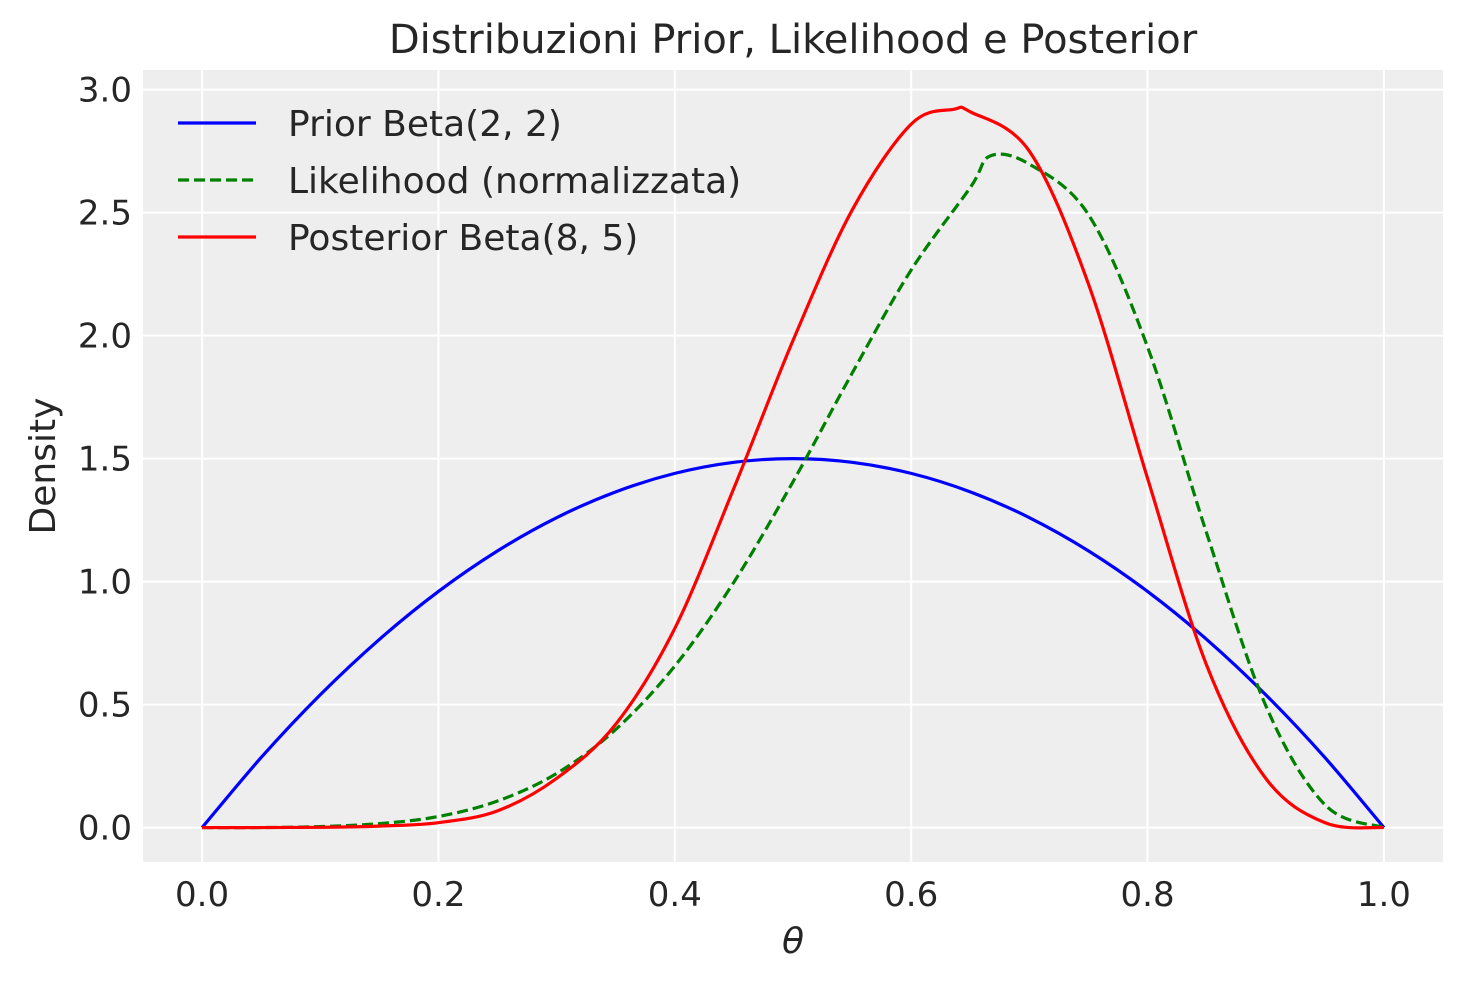 Image resolution: width=1463 pixels, height=983 pixels. I want to click on legend-item-prior: Prior Beta(2, 2), so click(370, 124).